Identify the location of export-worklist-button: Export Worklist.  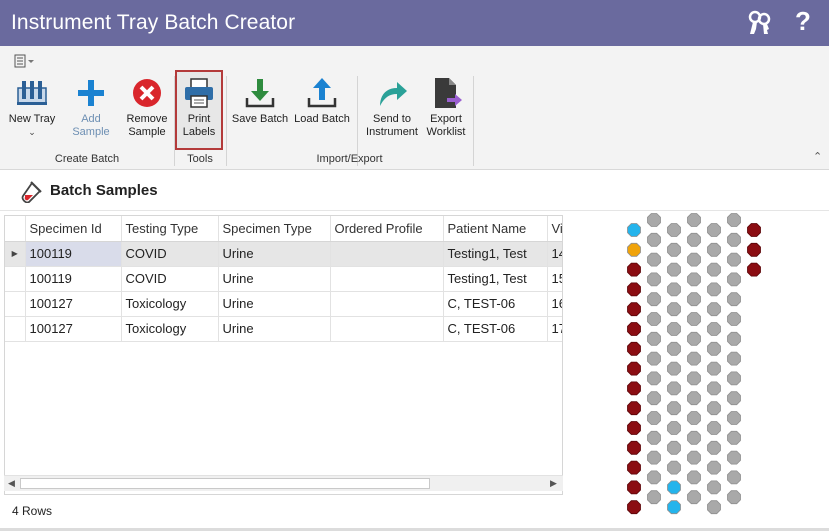
(446, 107).